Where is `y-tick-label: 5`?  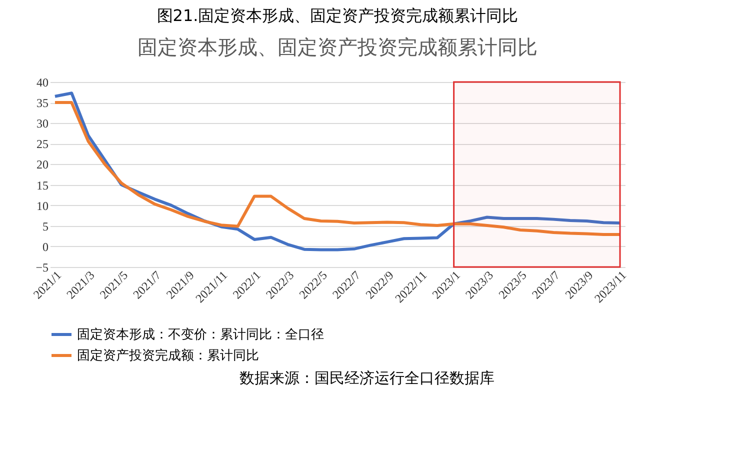
y-tick-label: 5 is located at coordinates (45, 226).